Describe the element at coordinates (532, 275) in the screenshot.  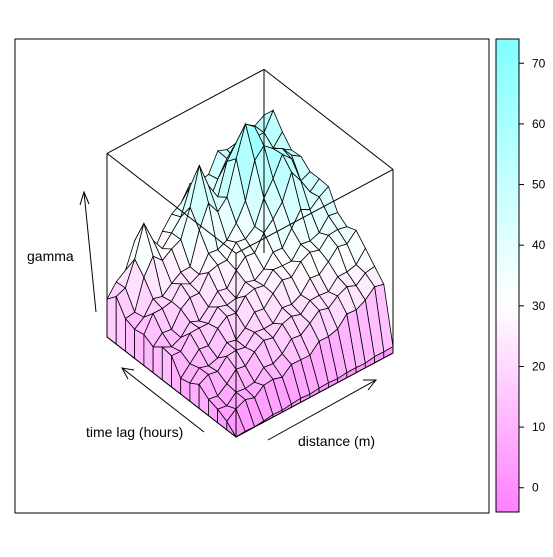
I see `color-key-ticks: 0 10 20 30 40 50 60 70` at that location.